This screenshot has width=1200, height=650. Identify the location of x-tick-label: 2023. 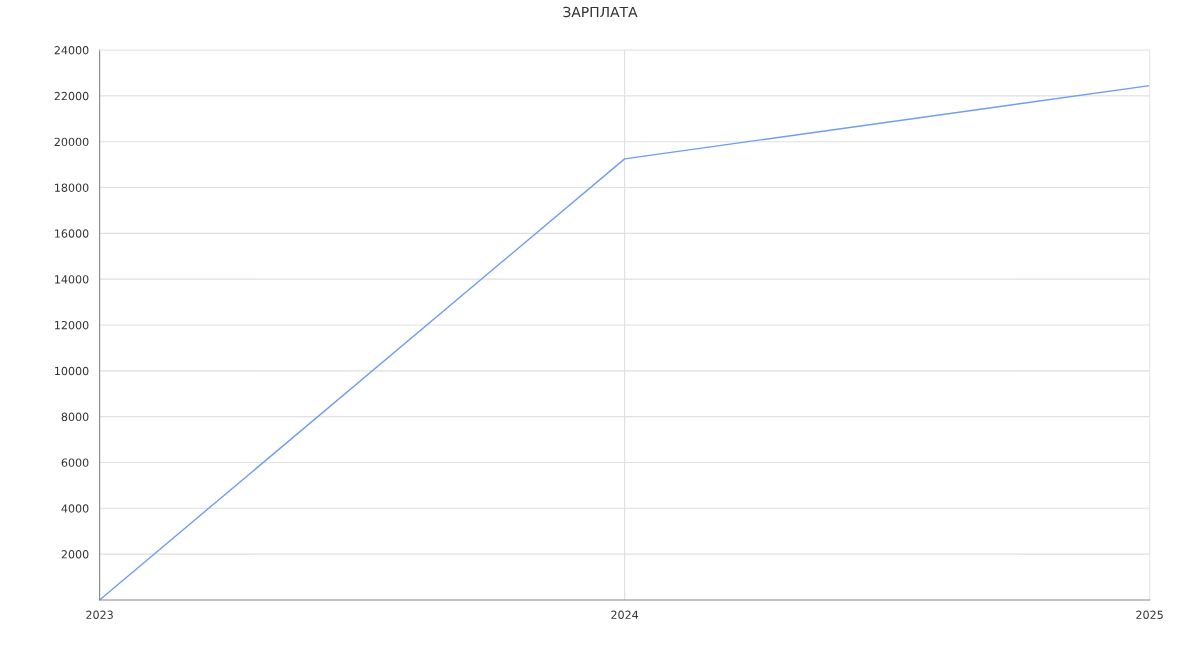
(99, 614).